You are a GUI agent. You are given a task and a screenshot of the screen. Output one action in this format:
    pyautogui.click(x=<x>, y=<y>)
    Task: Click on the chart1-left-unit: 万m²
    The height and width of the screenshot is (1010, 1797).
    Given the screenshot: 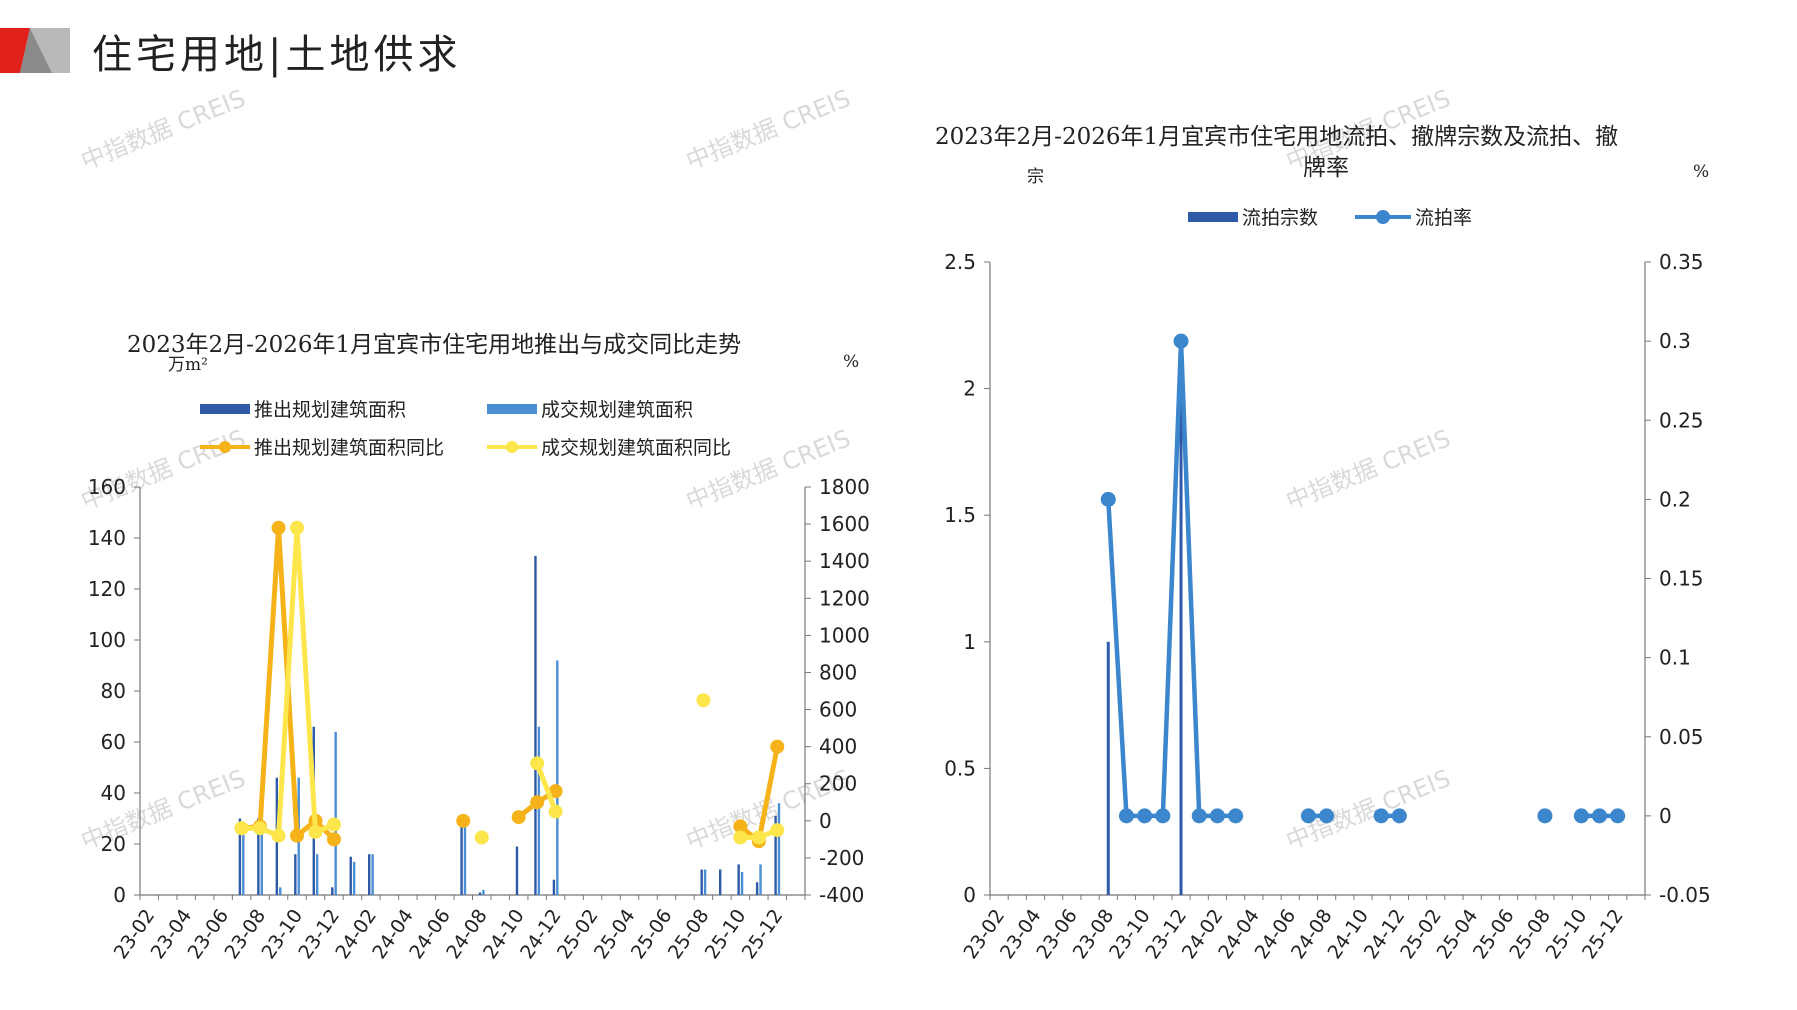 What is the action you would take?
    pyautogui.click(x=188, y=365)
    